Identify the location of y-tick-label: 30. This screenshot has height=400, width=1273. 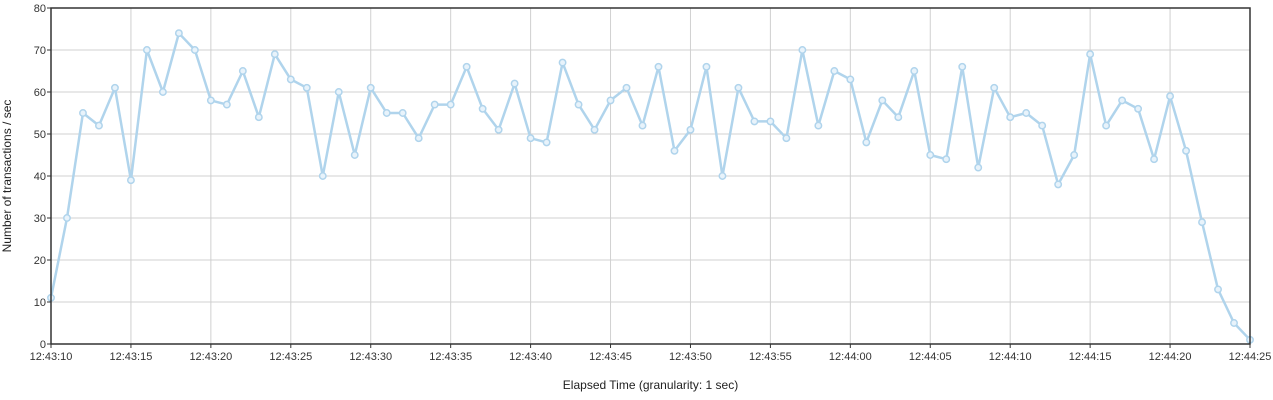
(40, 219).